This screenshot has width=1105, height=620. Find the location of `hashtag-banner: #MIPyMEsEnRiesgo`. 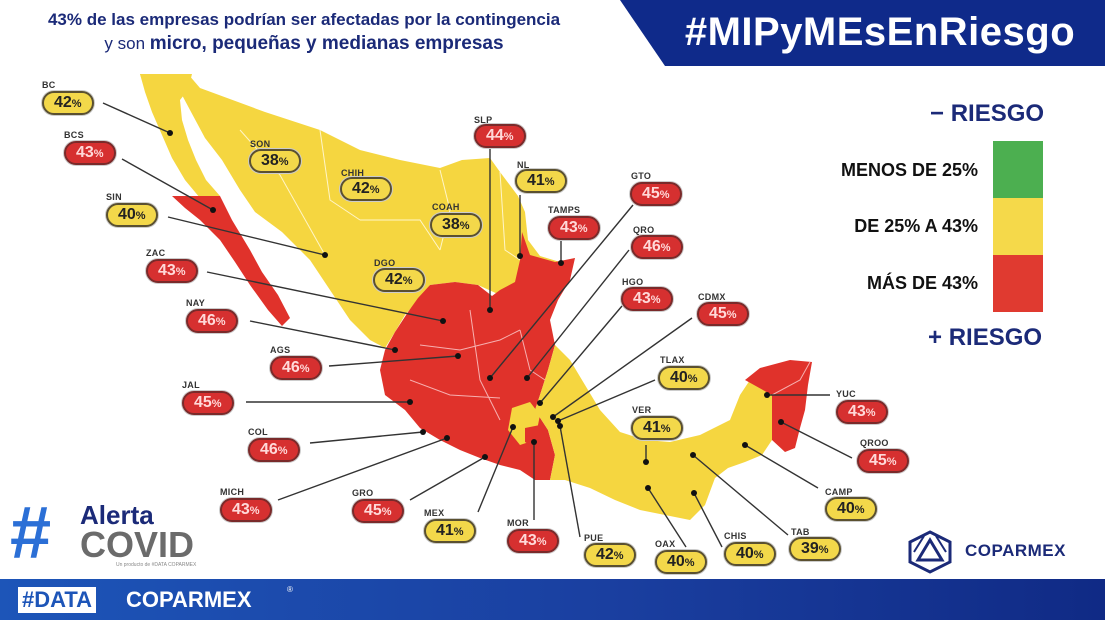

hashtag-banner: #MIPyMEsEnRiesgo is located at coordinates (862, 33).